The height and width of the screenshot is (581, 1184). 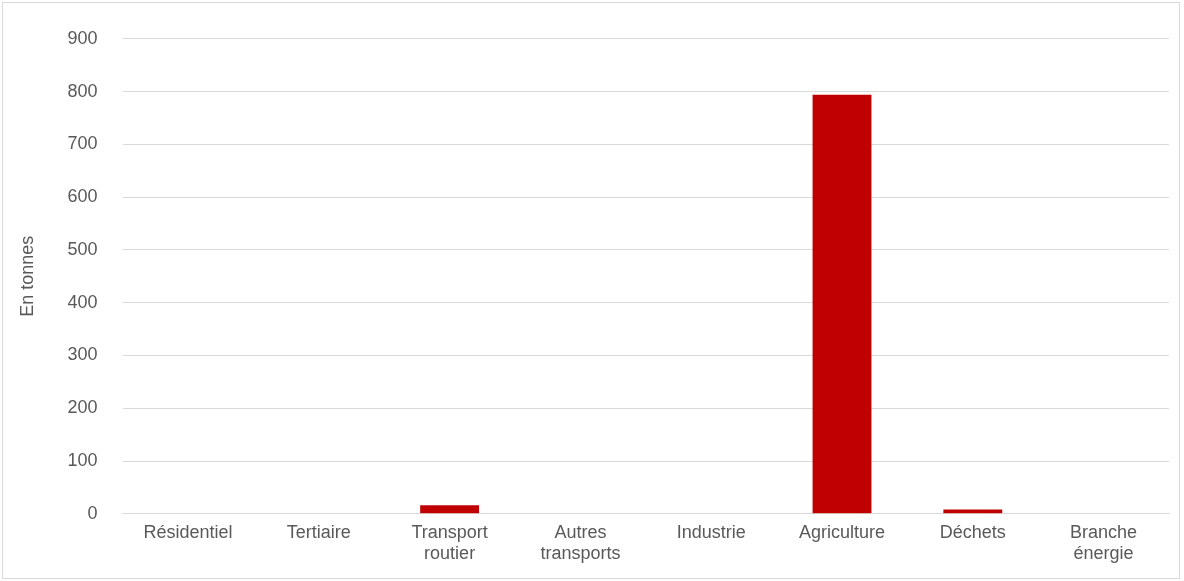 I want to click on x-tick-label: Transport routier, so click(x=449, y=542).